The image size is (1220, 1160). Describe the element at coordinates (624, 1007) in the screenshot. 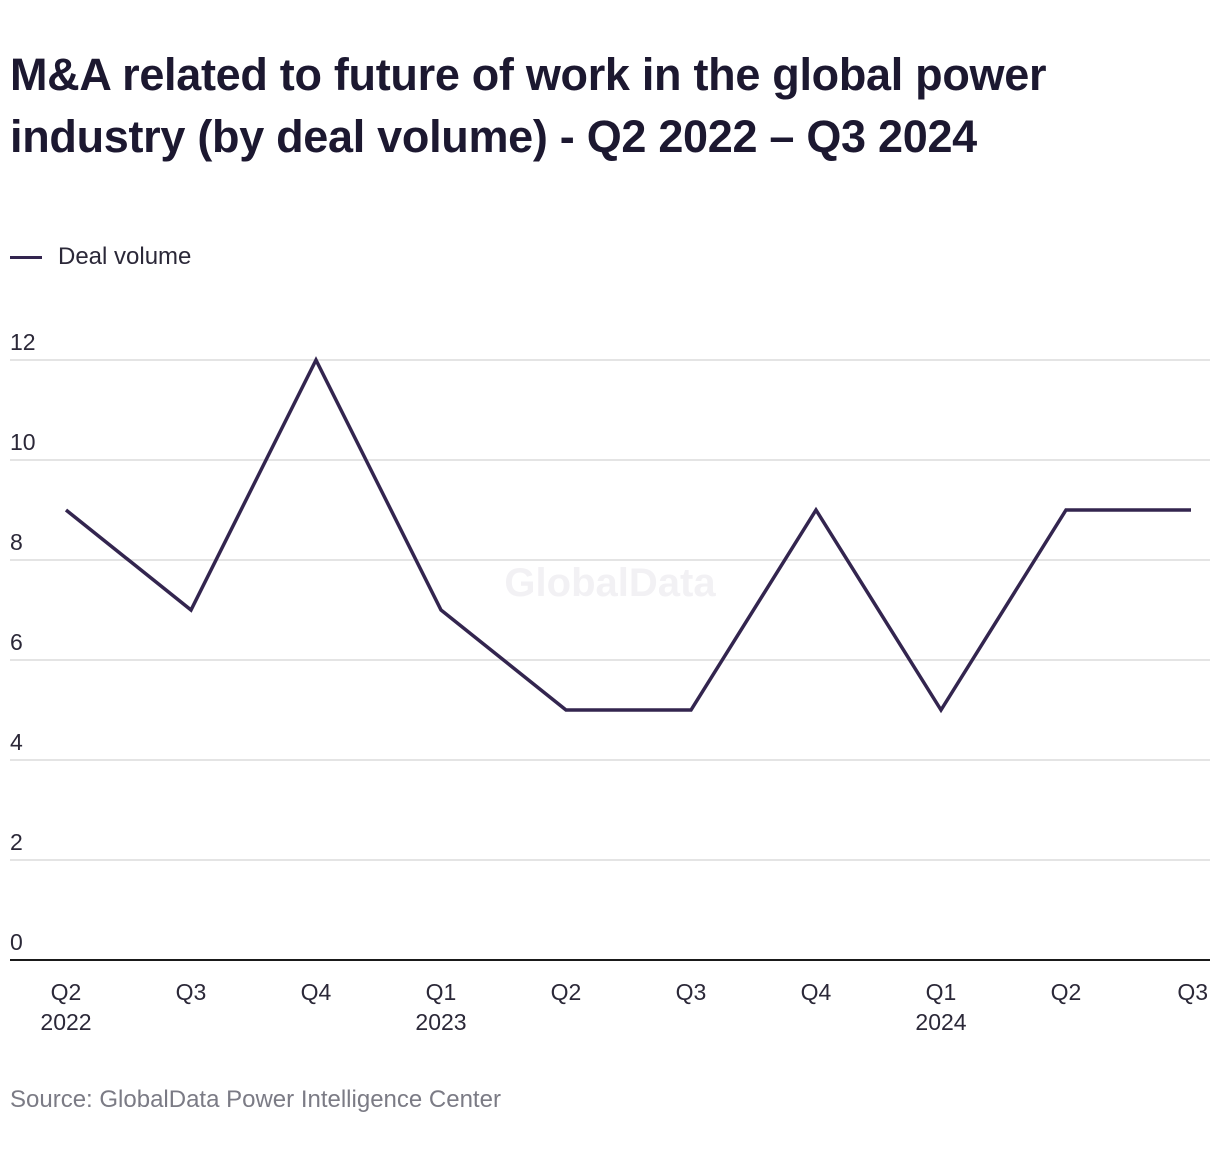

I see `x-axis-labels: Q2 2022 Q3 Q4 Q1 2023 Q2 Q3 Q4 Q1 2024 Q2 Q3` at that location.